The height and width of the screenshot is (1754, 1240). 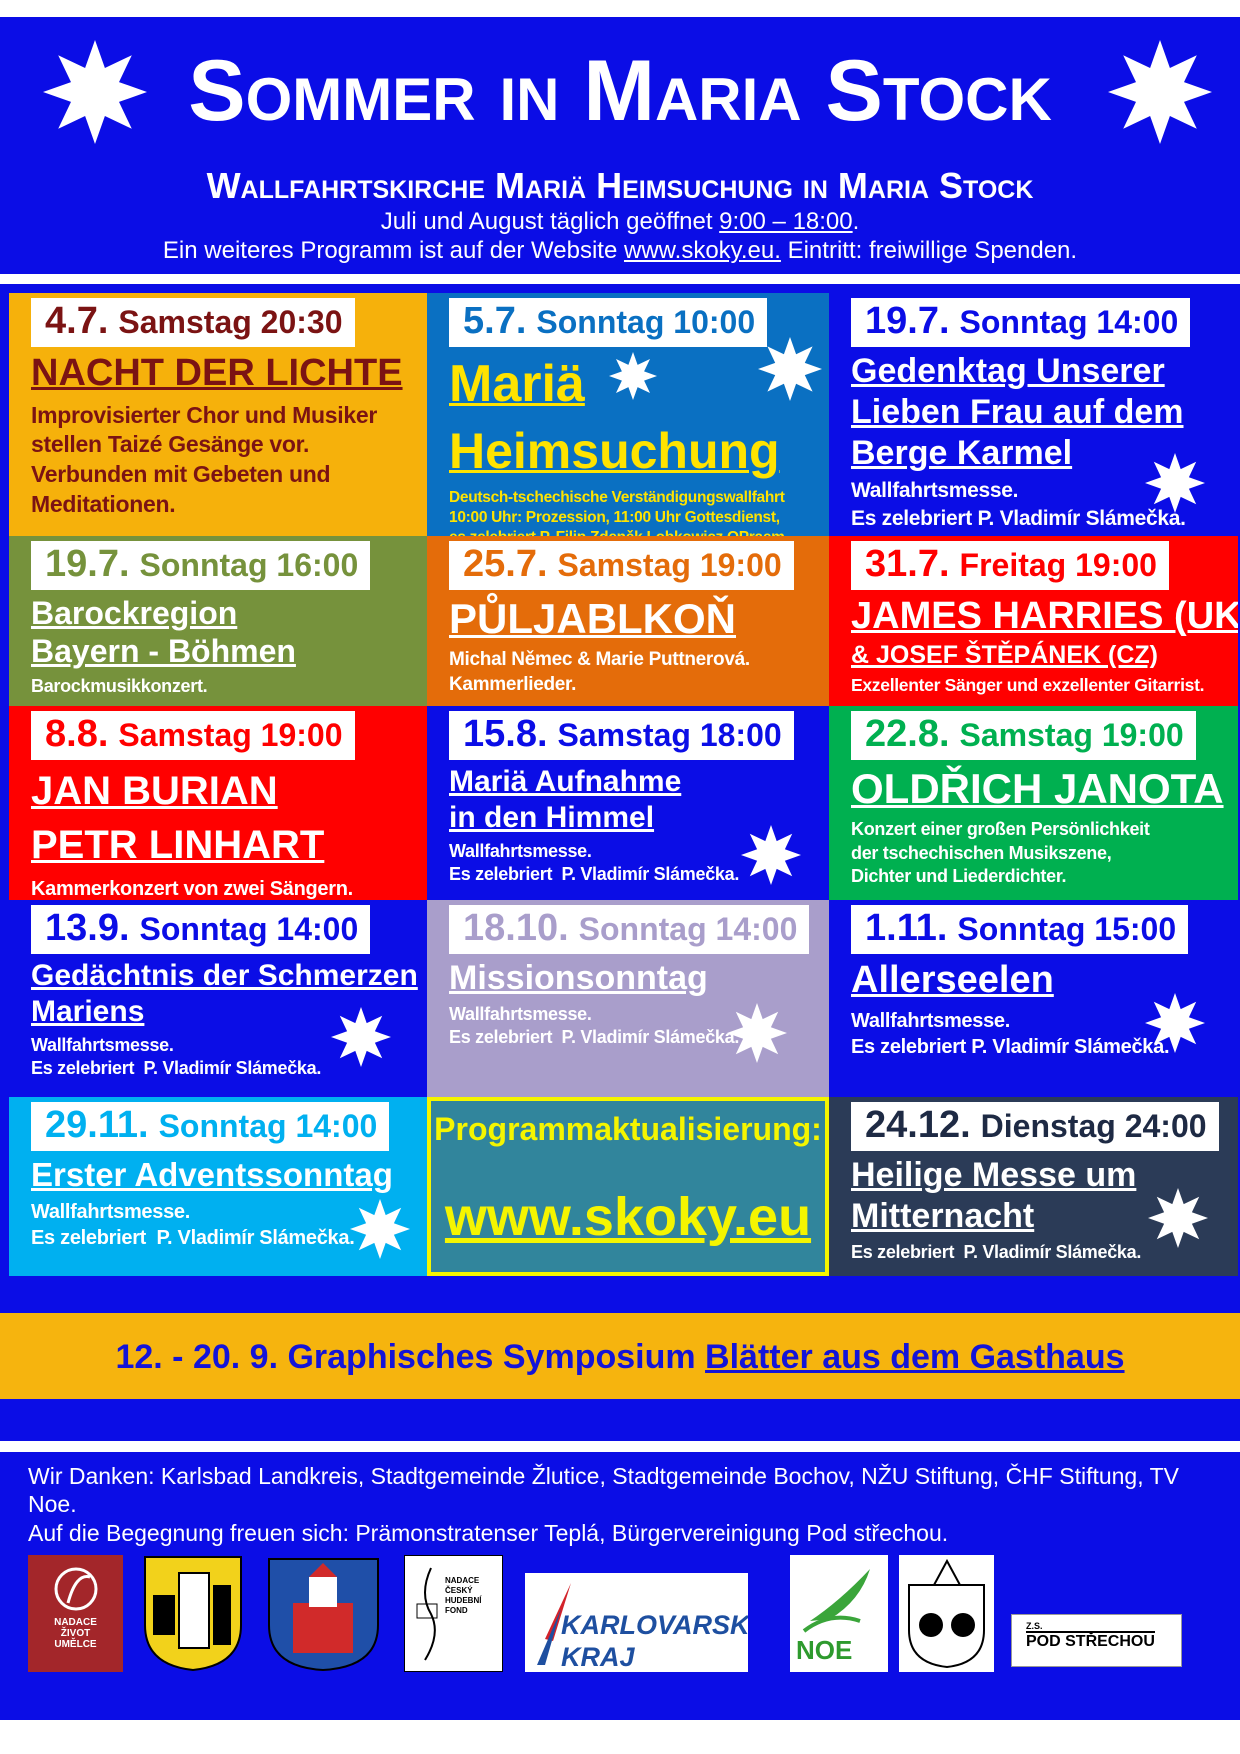 I want to click on date-box: 19.7. Sonntag 14:00, so click(x=1021, y=322).